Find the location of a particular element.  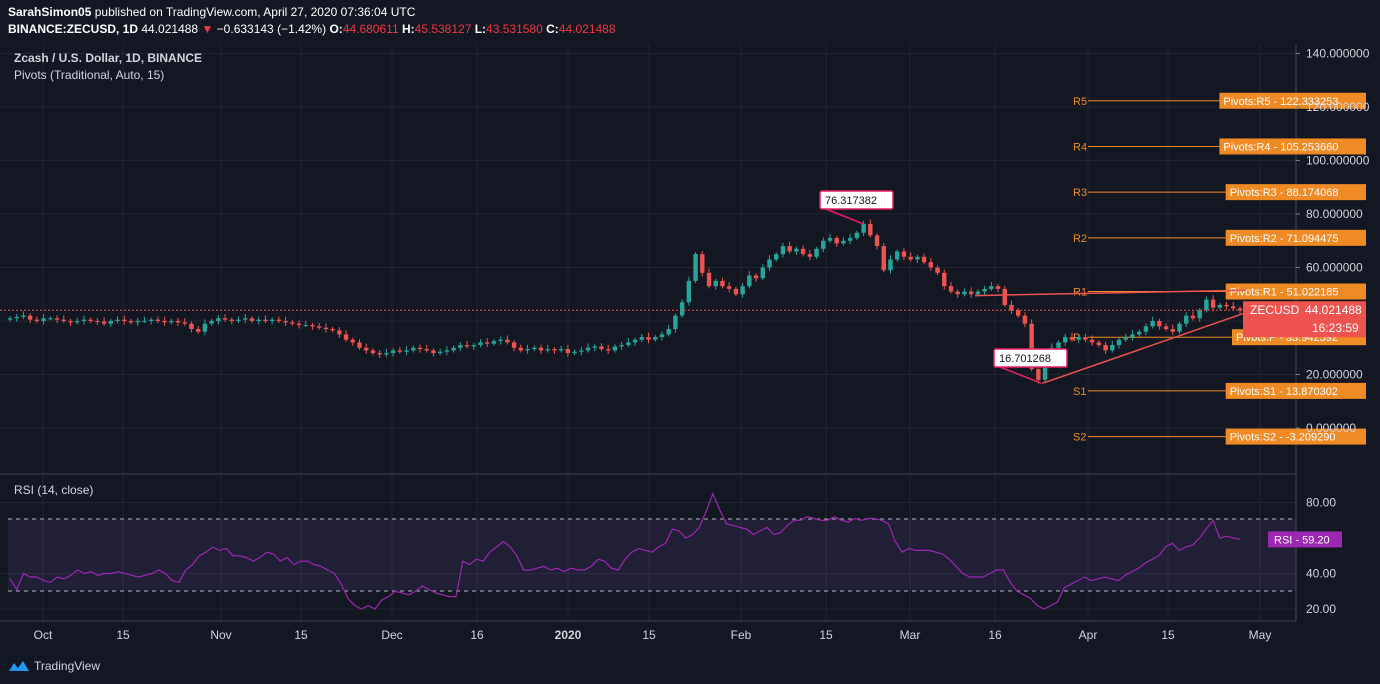

time-axis-label: 2020 is located at coordinates (568, 635).